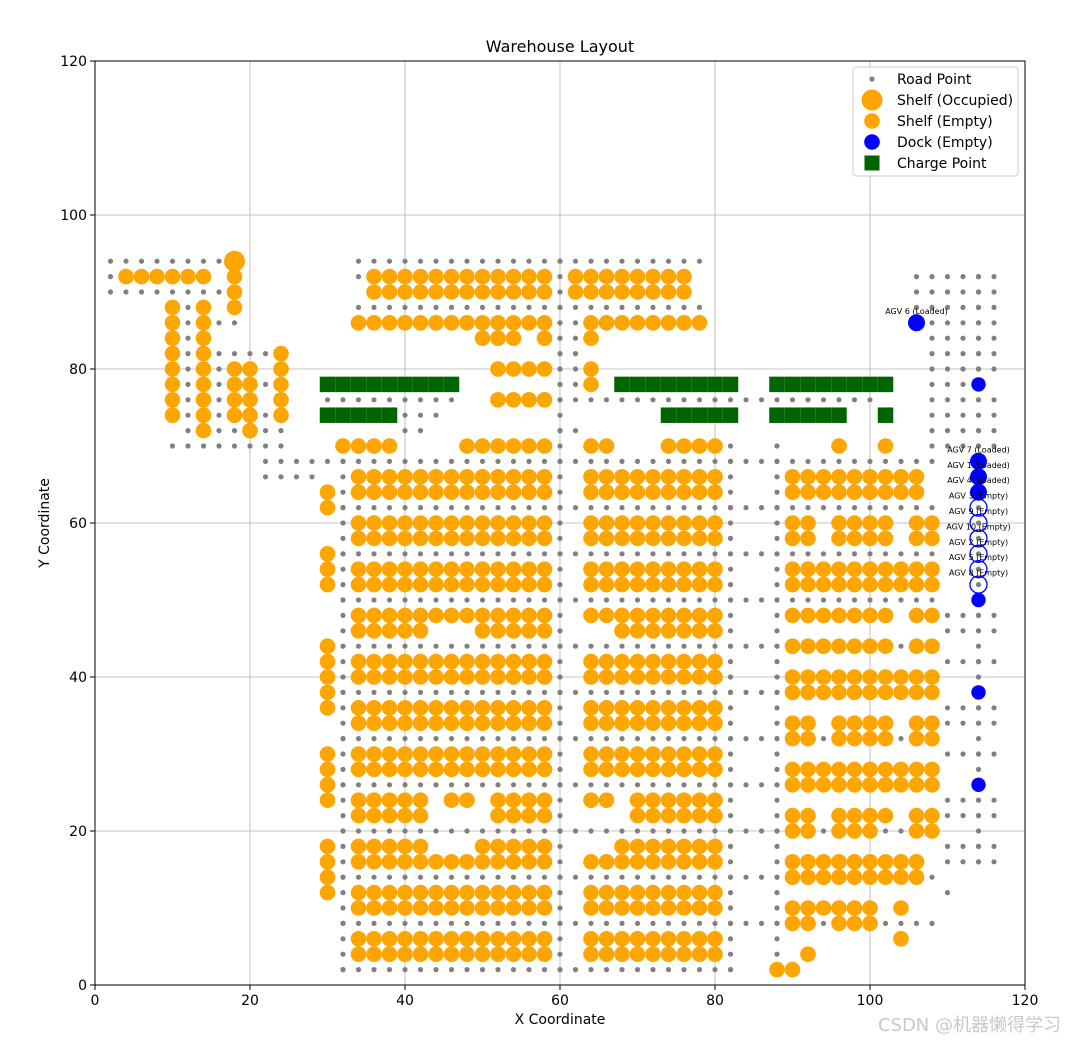 The image size is (1067, 1043). Describe the element at coordinates (82, 986) in the screenshot. I see `y-tick-label: 0` at that location.